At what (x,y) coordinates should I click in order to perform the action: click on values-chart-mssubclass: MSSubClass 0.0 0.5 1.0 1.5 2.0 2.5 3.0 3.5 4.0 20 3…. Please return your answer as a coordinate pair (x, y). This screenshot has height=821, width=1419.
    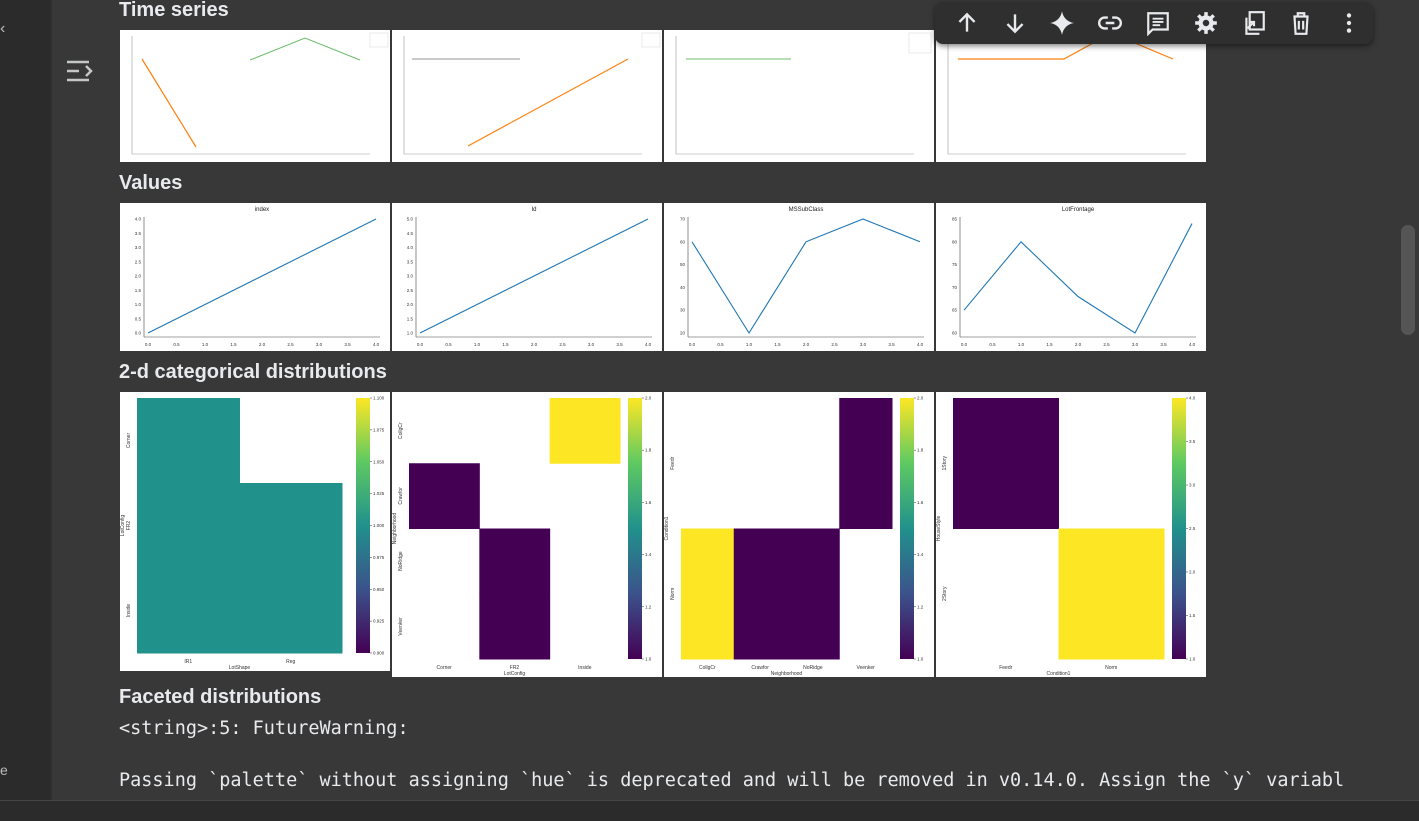
    Looking at the image, I should click on (802, 277).